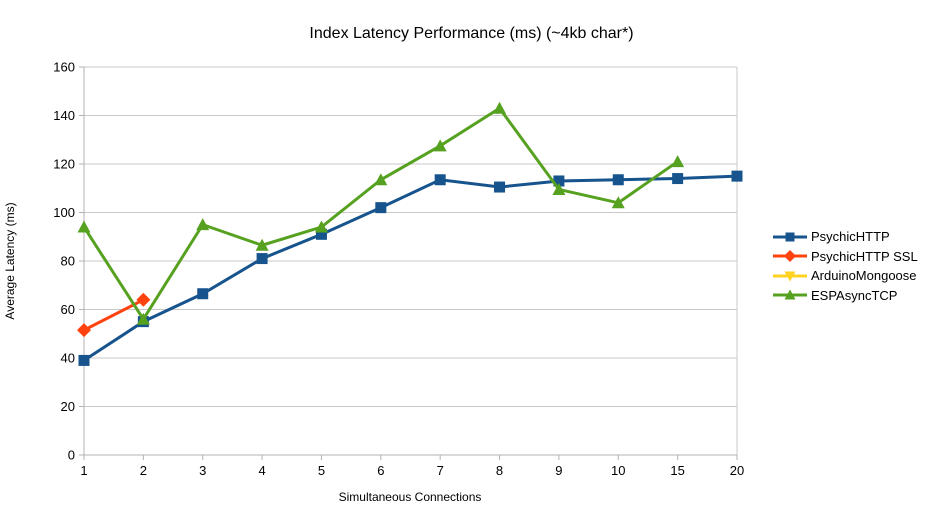 Image resolution: width=943 pixels, height=530 pixels. Describe the element at coordinates (864, 276) in the screenshot. I see `legend-label: ArduinoMongoose` at that location.